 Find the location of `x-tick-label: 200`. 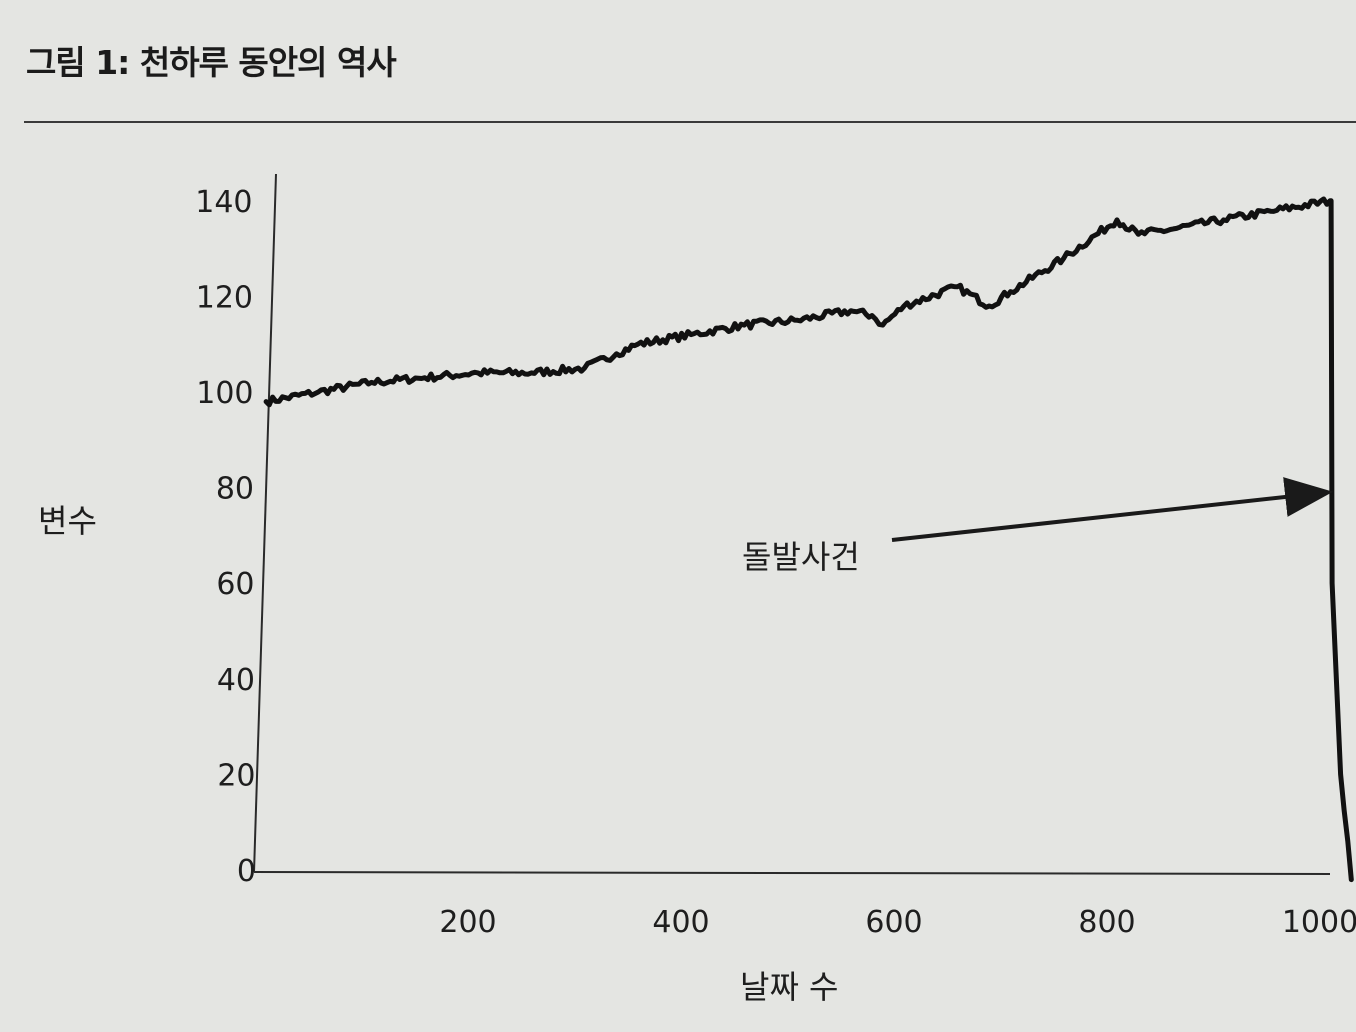

x-tick-label: 200 is located at coordinates (467, 922).